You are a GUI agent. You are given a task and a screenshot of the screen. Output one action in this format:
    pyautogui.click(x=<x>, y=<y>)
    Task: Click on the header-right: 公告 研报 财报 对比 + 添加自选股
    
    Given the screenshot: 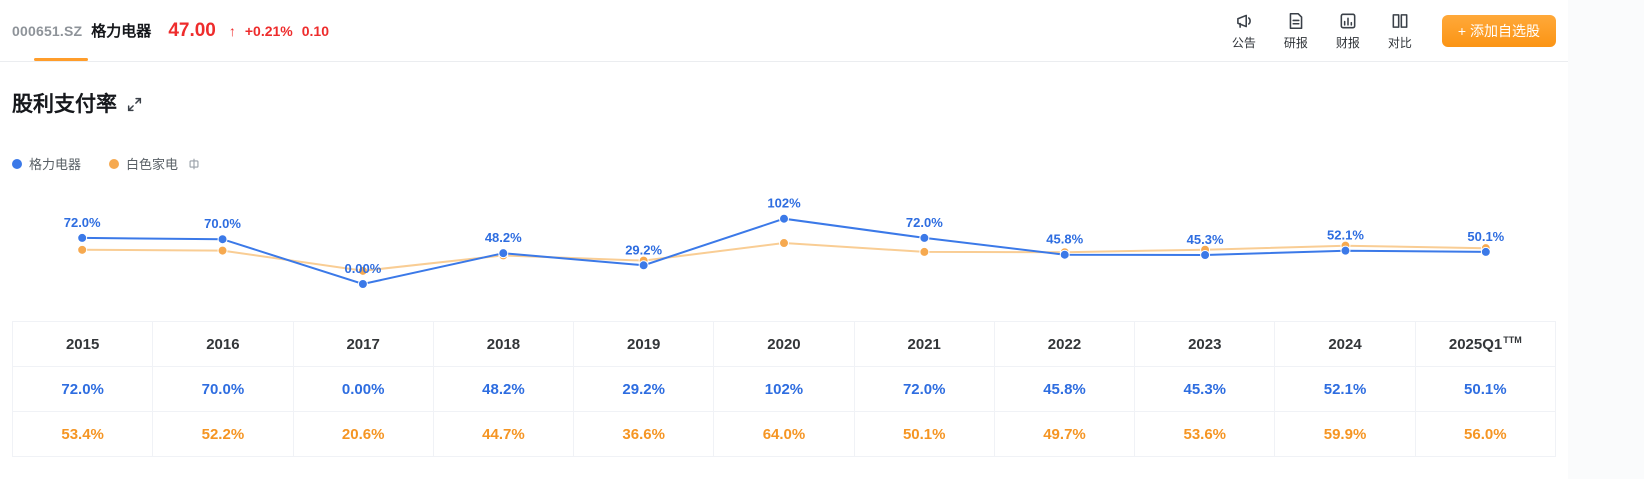 What is the action you would take?
    pyautogui.click(x=1394, y=31)
    